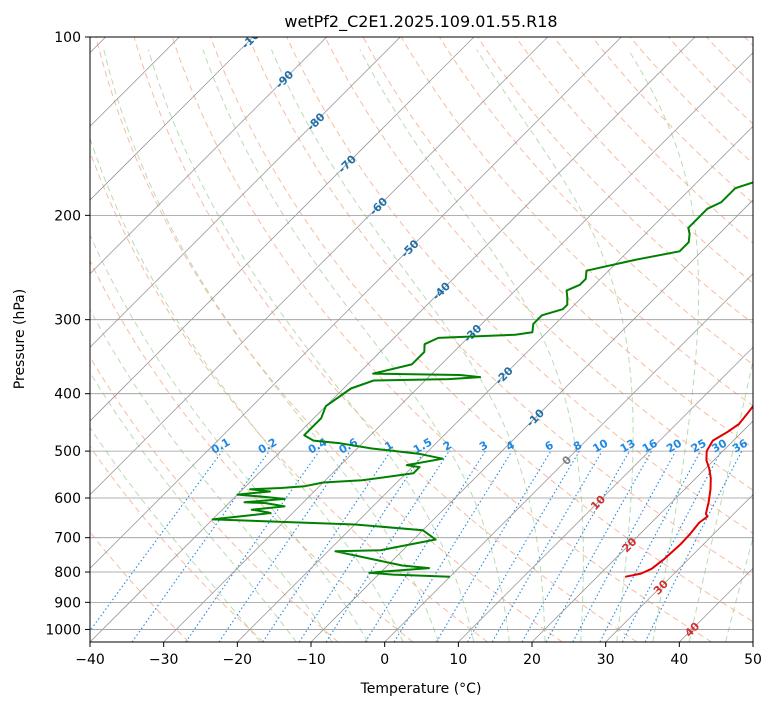 Image resolution: width=775 pixels, height=708 pixels. Describe the element at coordinates (67, 452) in the screenshot. I see `y-tick-label: 500` at that location.